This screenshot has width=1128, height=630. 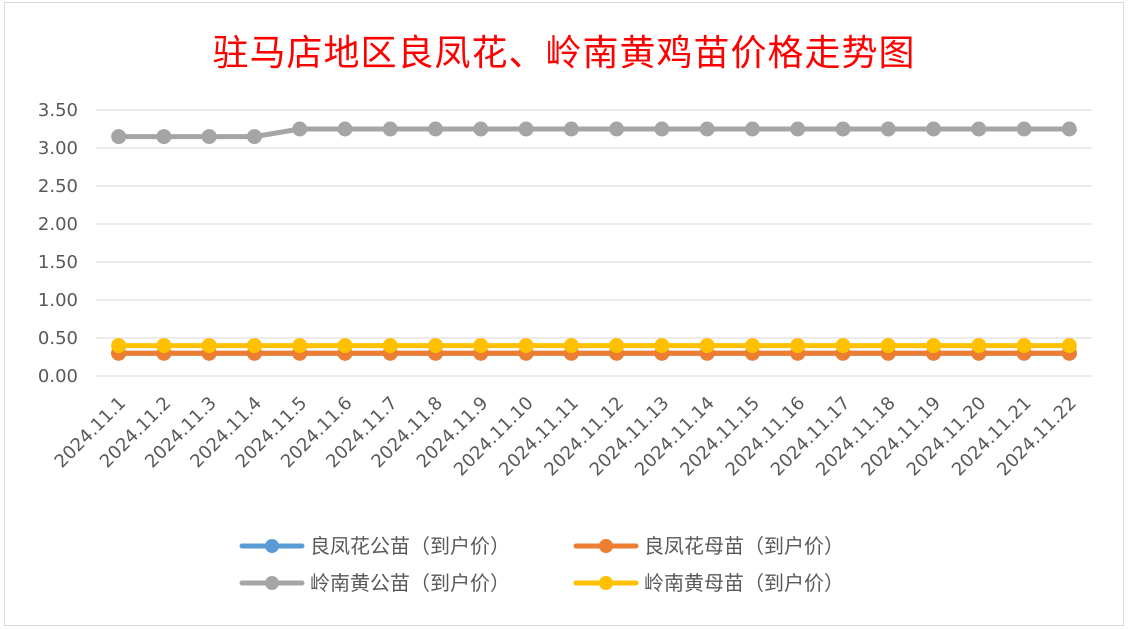 I want to click on chart-title: 驻马店地区良凤花、岭南黄鸡苗价格走势图, so click(x=564, y=53).